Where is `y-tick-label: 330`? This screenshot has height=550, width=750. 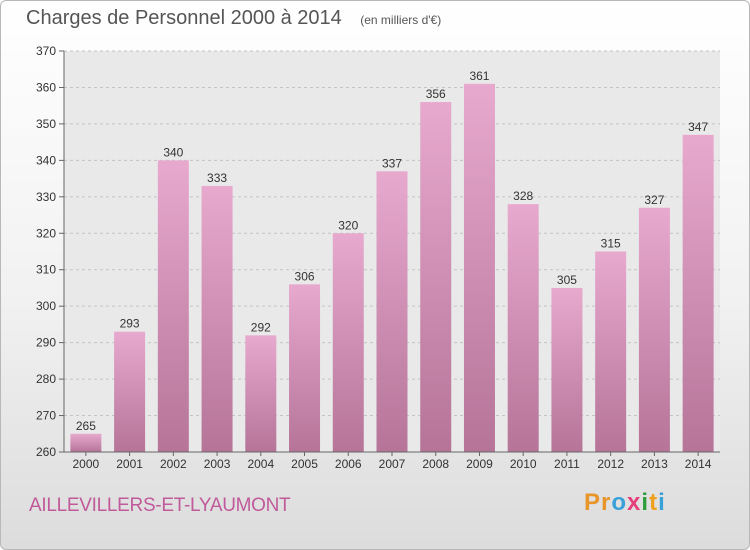 y-tick-label: 330 is located at coordinates (46, 197).